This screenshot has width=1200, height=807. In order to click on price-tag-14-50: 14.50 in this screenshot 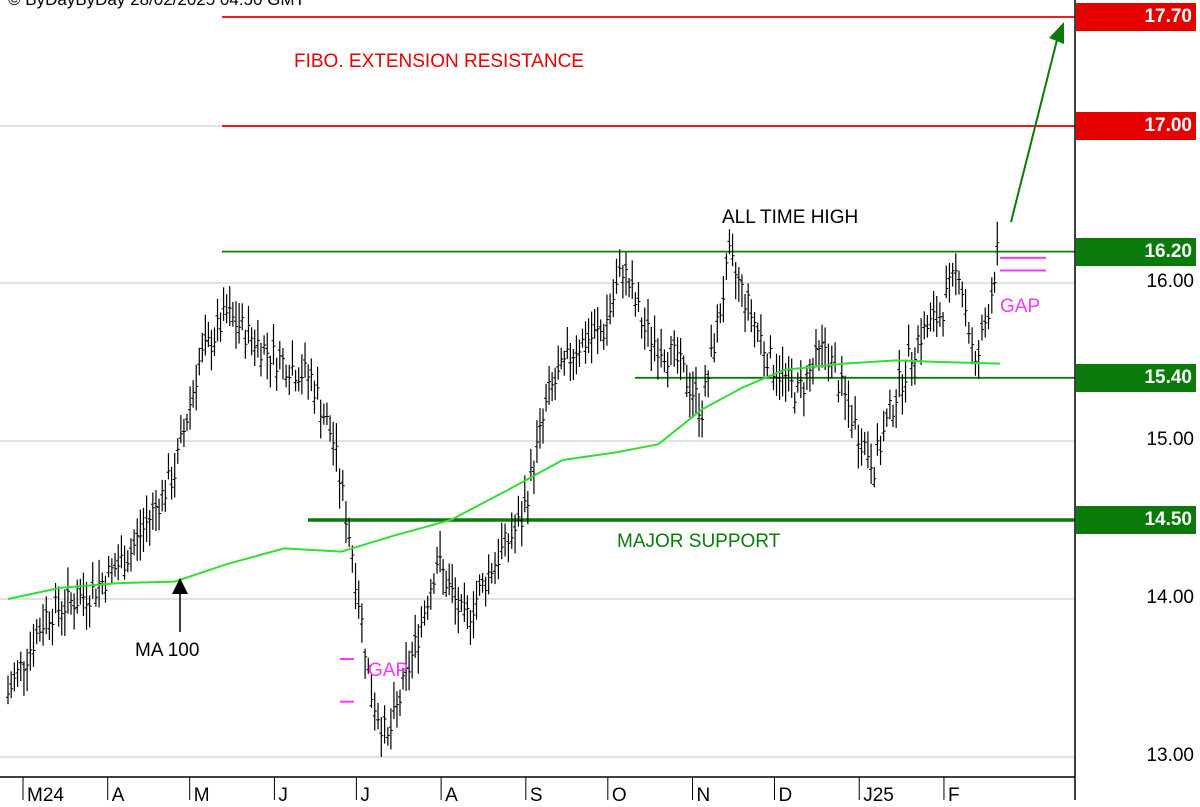, I will do `click(1136, 520)`.